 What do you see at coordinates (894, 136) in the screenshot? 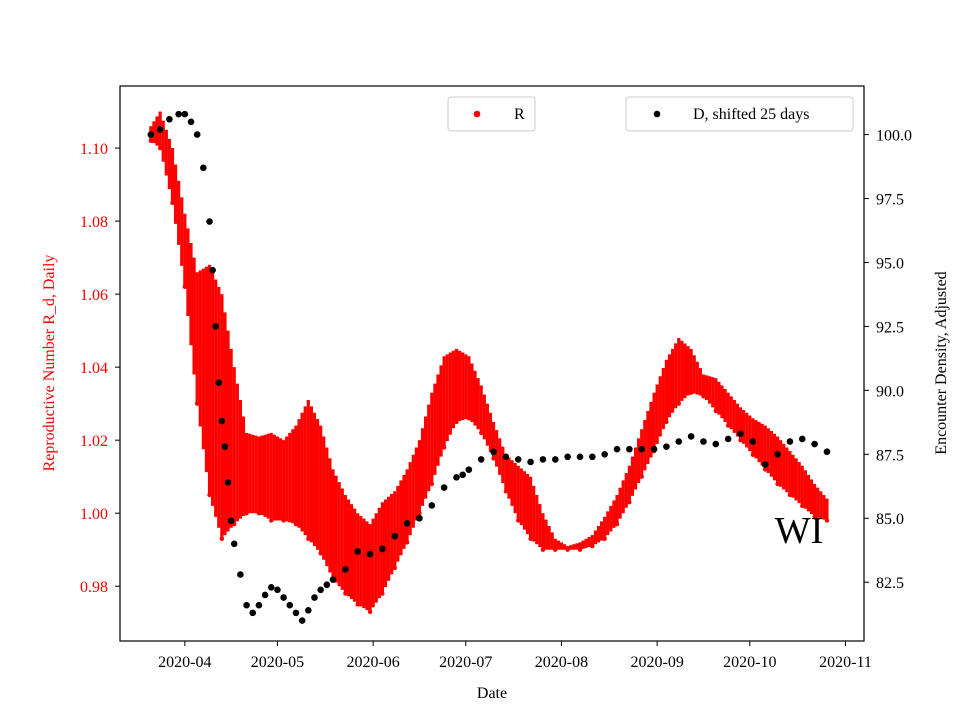
I see `right-y-tick-label: 100.0` at bounding box center [894, 136].